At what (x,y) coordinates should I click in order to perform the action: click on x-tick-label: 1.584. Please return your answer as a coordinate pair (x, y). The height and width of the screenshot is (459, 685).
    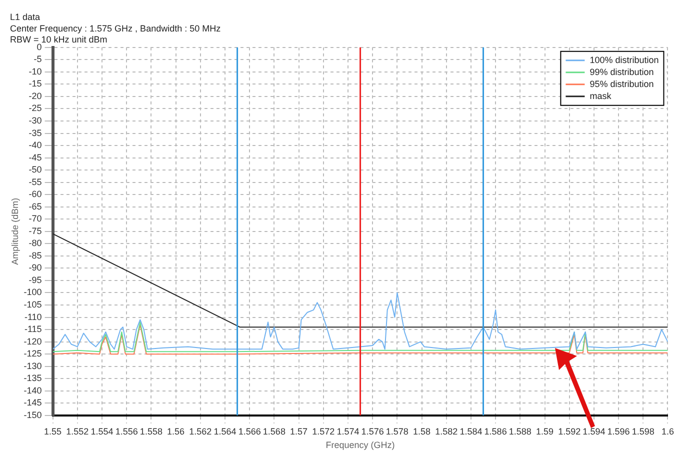
    Looking at the image, I should click on (471, 431).